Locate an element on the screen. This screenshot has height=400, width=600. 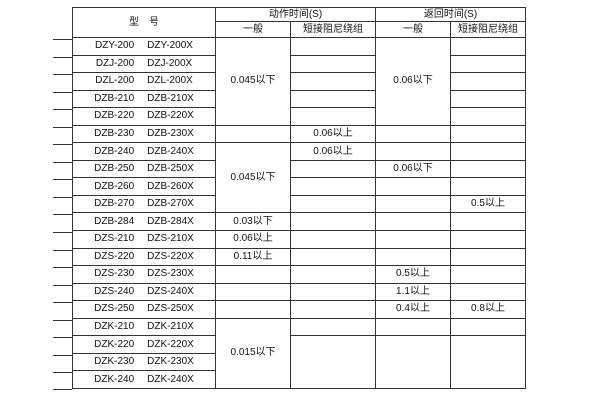
cell-ret-general: 0.06以下 is located at coordinates (413, 169).